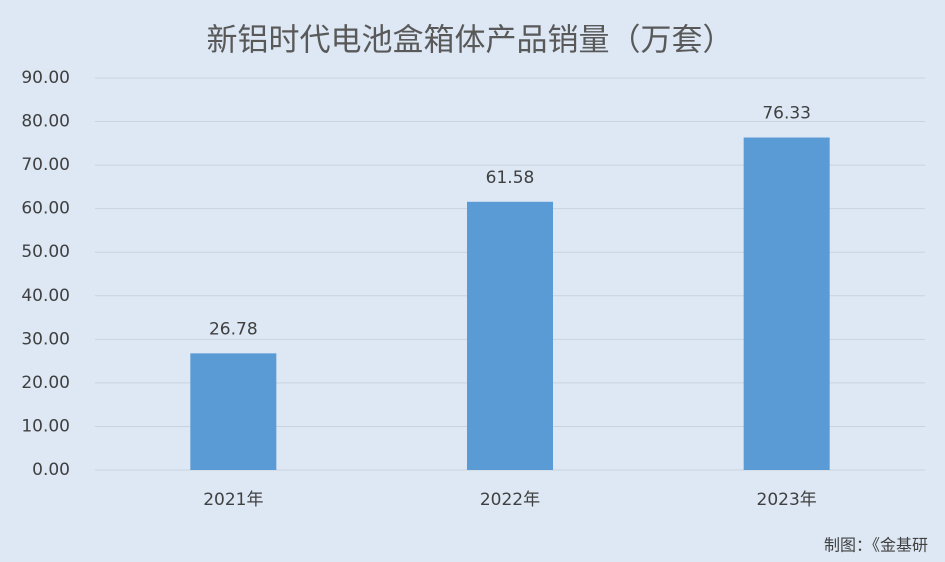 The width and height of the screenshot is (945, 562). What do you see at coordinates (51, 470) in the screenshot?
I see `y-tick-label: 0.00` at bounding box center [51, 470].